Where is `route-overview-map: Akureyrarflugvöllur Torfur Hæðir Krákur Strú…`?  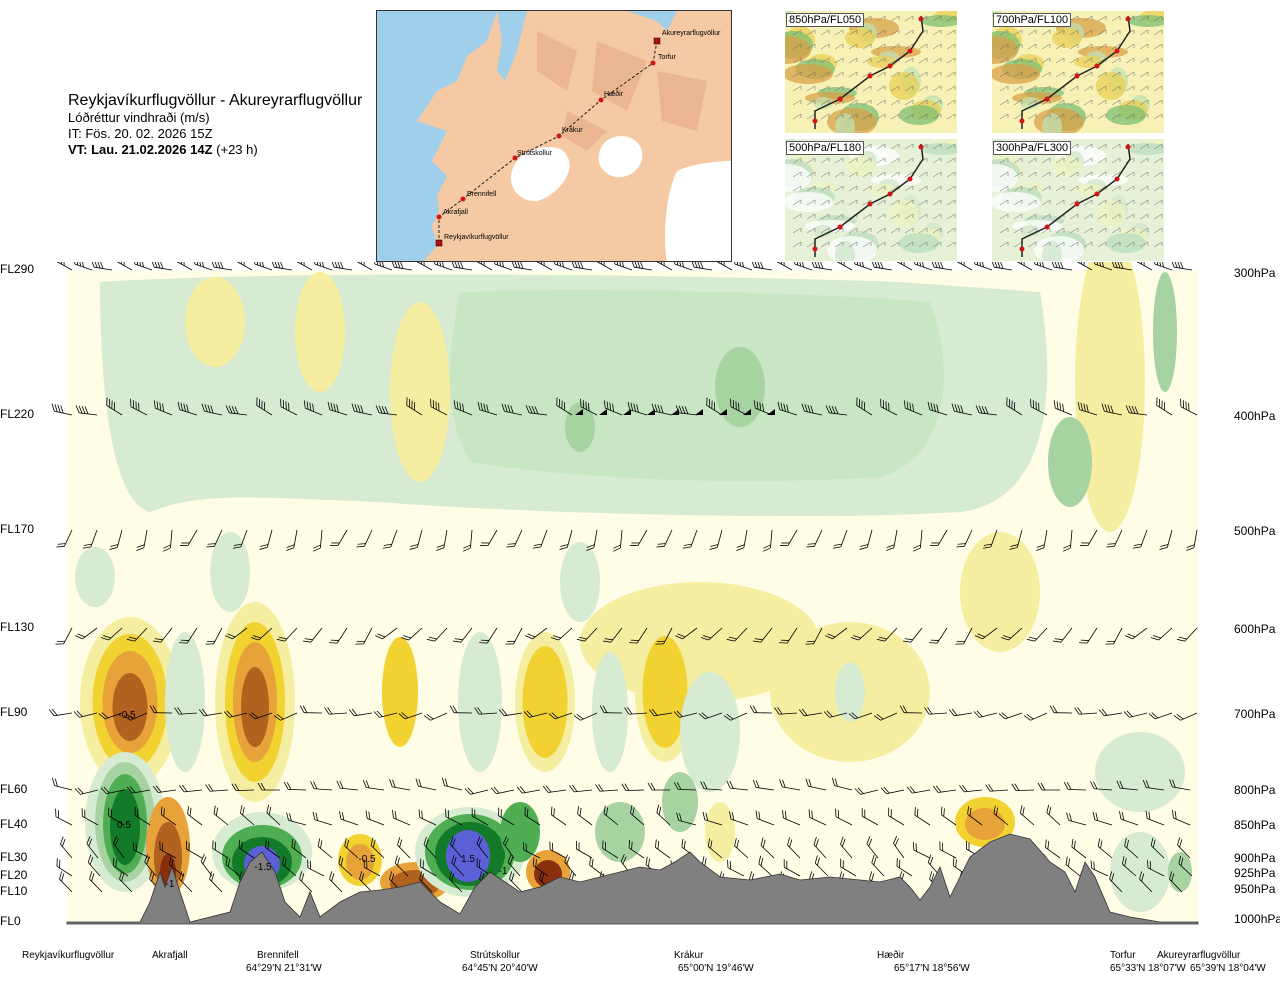
route-overview-map: Akureyrarflugvöllur Torfur Hæðir Krákur Strú… is located at coordinates (554, 136).